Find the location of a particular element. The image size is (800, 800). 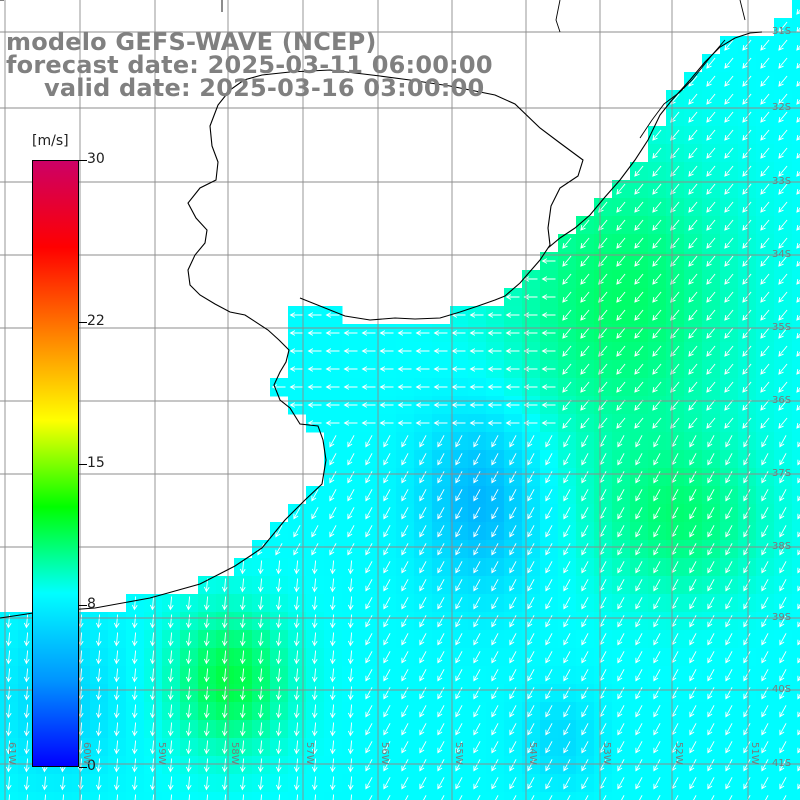

coastline-east is located at coordinates (655, 140).